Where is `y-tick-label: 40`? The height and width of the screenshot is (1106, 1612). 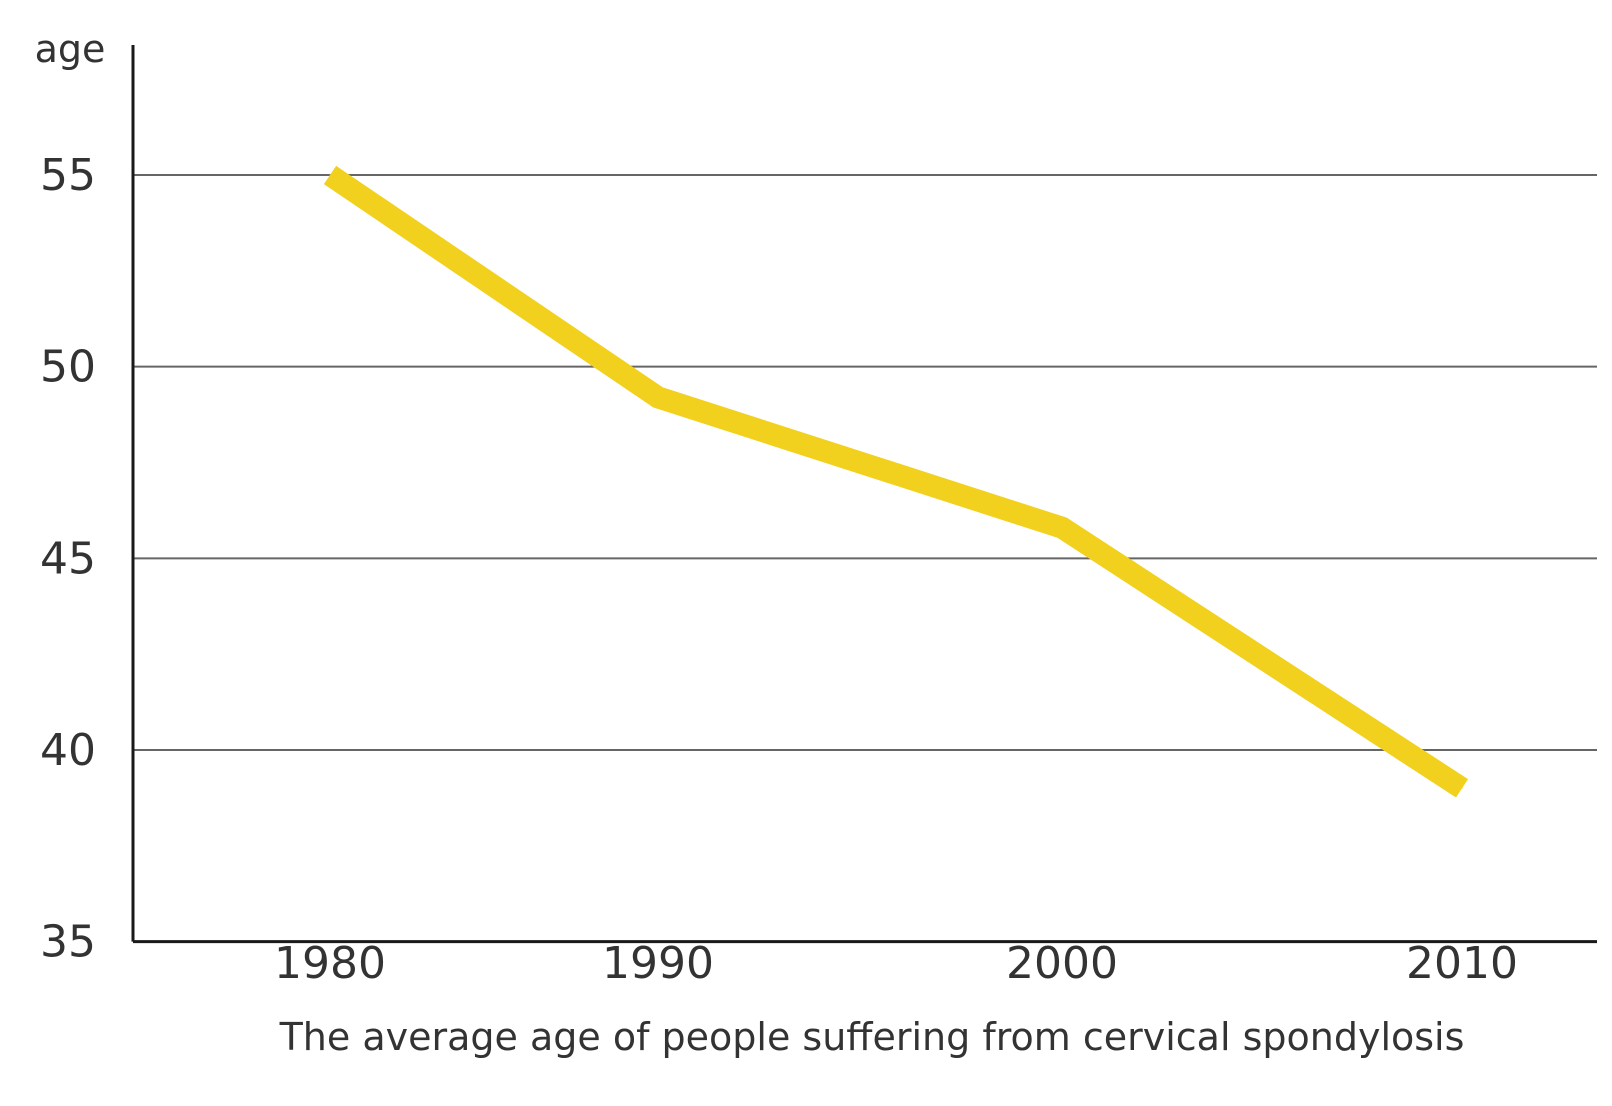
y-tick-label: 40 is located at coordinates (68, 750).